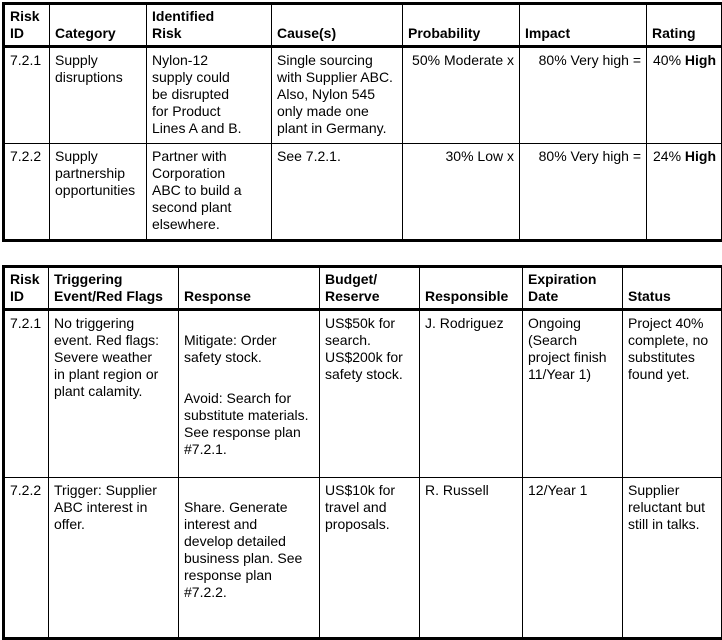 The width and height of the screenshot is (722, 640). What do you see at coordinates (583, 25) in the screenshot?
I see `header-impact: Impact` at bounding box center [583, 25].